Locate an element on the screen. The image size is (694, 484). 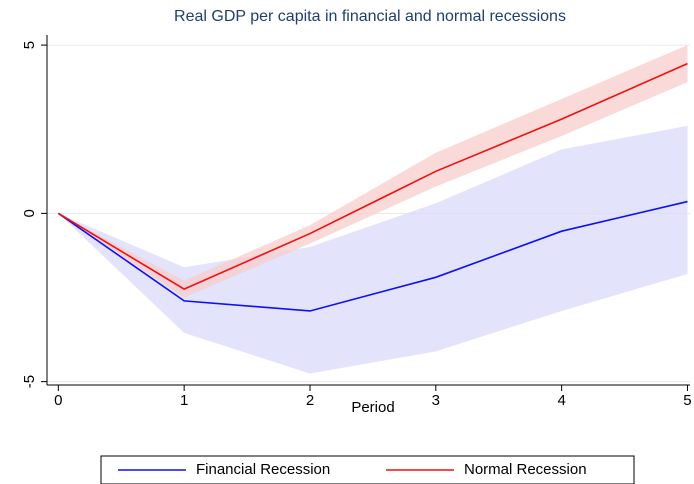
legend-box is located at coordinates (367, 469).